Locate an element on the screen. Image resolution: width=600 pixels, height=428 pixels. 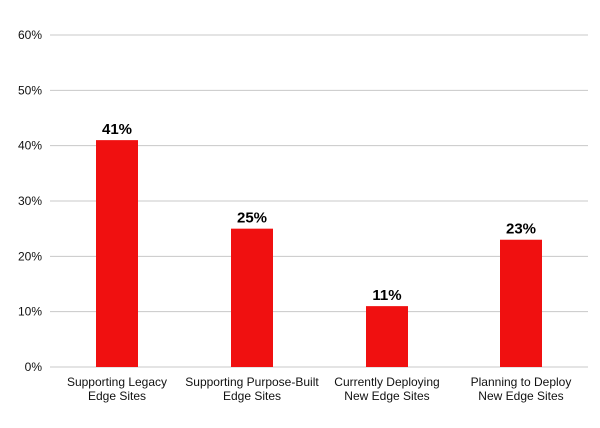
y-axis-tick-labels: 0% 10% 20% 30% 40% 50% 60% is located at coordinates (30, 201).